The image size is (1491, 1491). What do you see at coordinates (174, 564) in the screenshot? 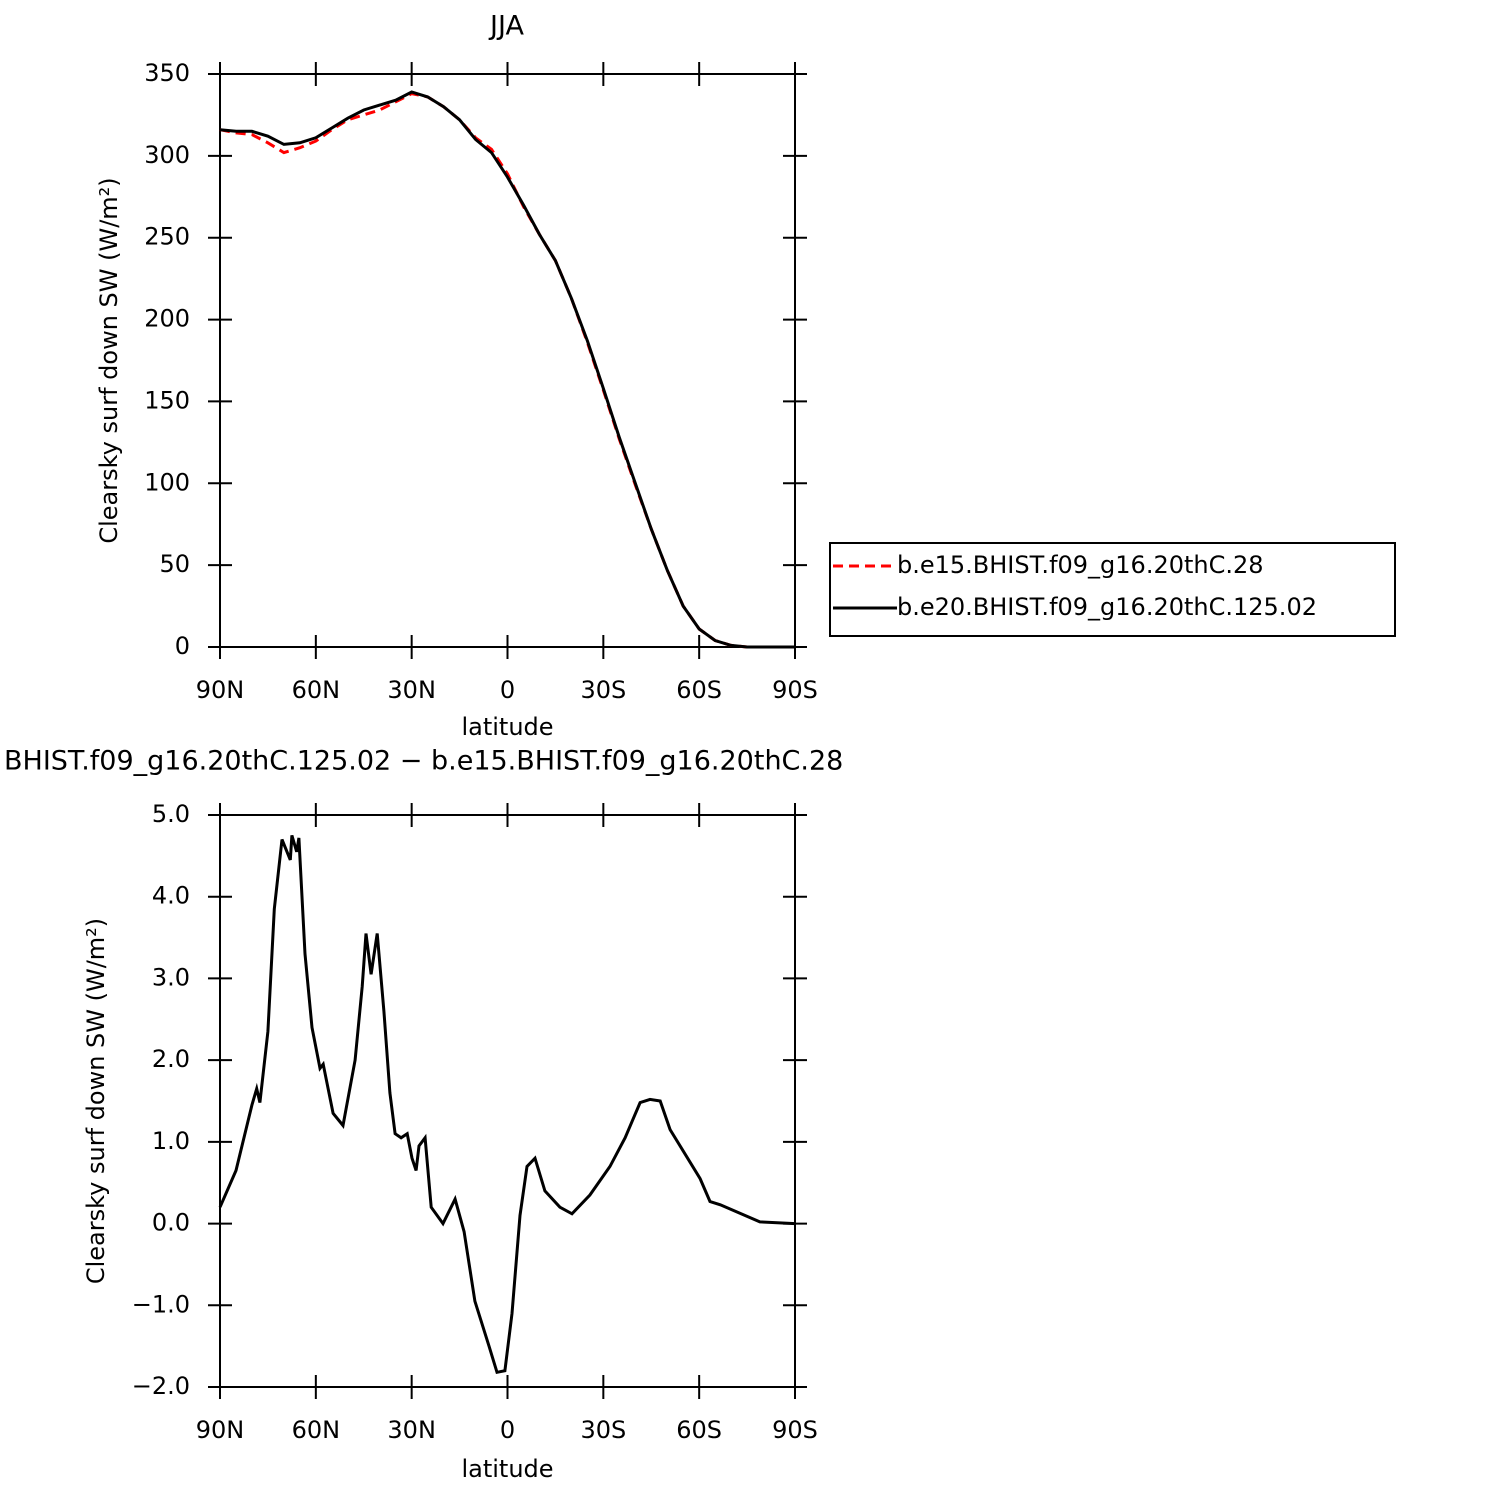
I see `y-tick-label: 50` at bounding box center [174, 564].